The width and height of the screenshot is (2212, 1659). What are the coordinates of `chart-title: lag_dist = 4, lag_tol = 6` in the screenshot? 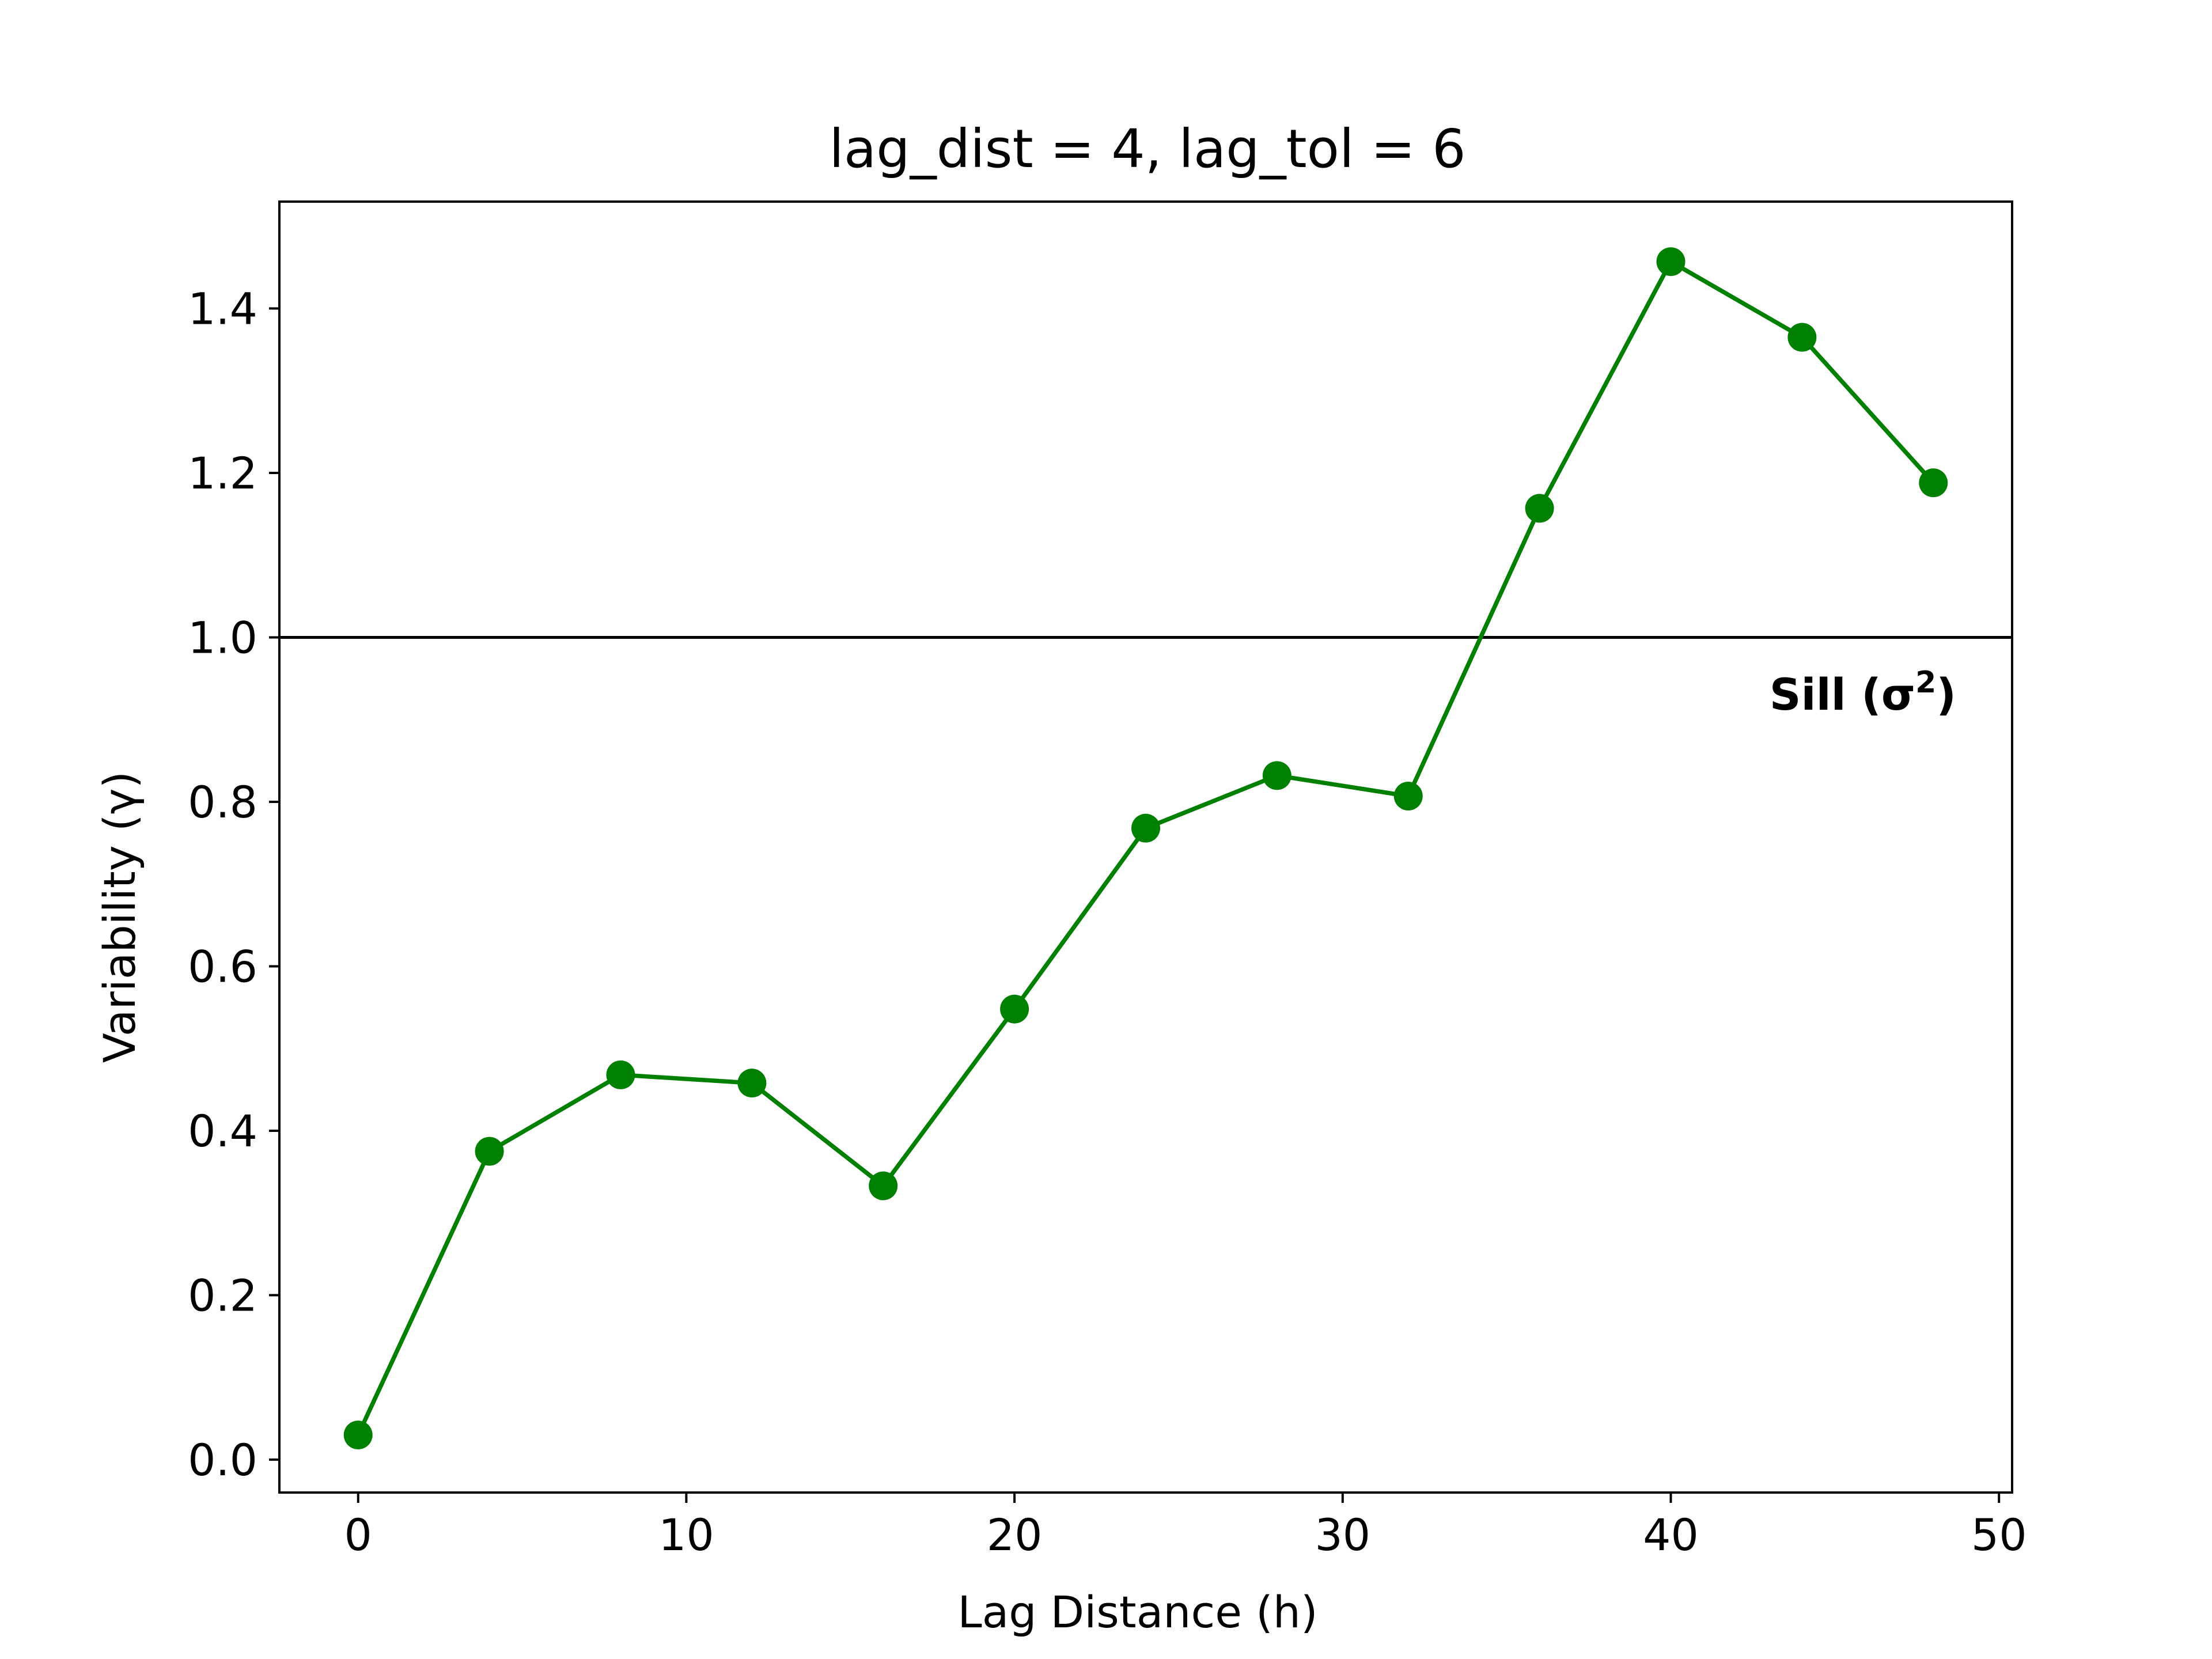 It's located at (1147, 149).